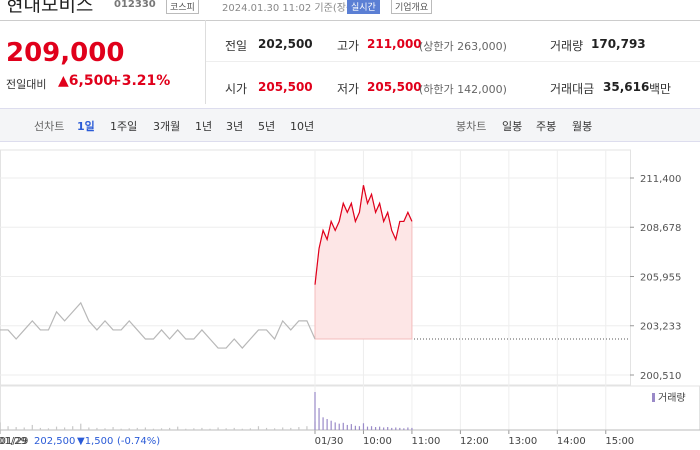 This screenshot has width=700, height=450. I want to click on period-tab: 10년, so click(302, 126).